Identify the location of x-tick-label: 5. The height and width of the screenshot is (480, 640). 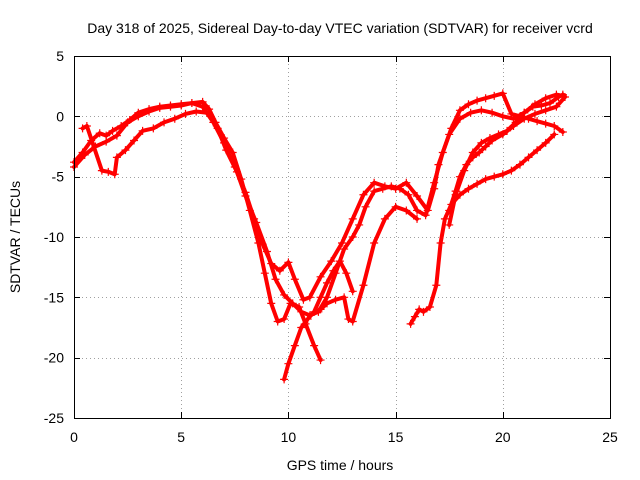
(181, 437).